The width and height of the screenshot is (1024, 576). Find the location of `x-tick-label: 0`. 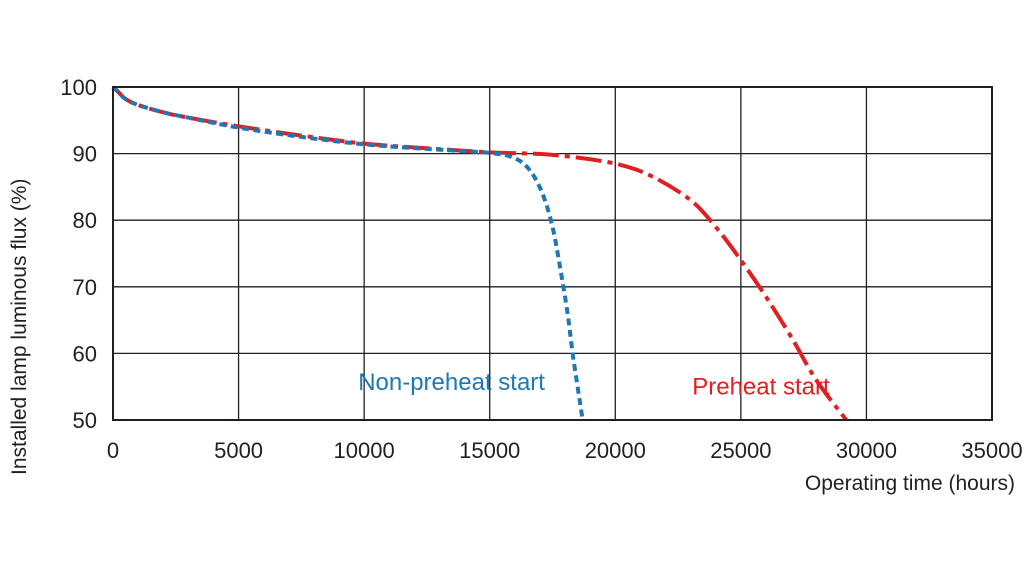

x-tick-label: 0 is located at coordinates (113, 450).